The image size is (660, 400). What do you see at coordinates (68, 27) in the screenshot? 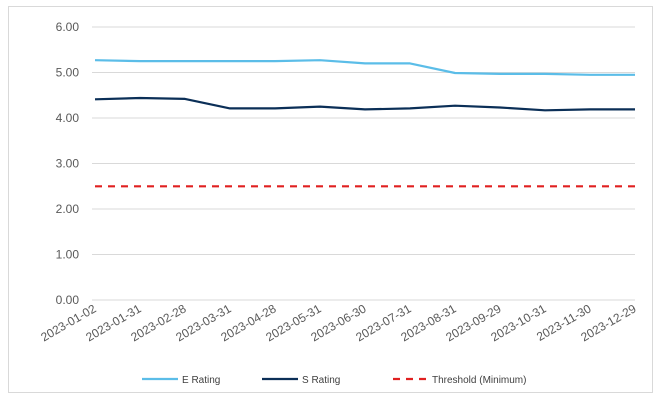
I see `y-tick-label: 6.00` at bounding box center [68, 27].